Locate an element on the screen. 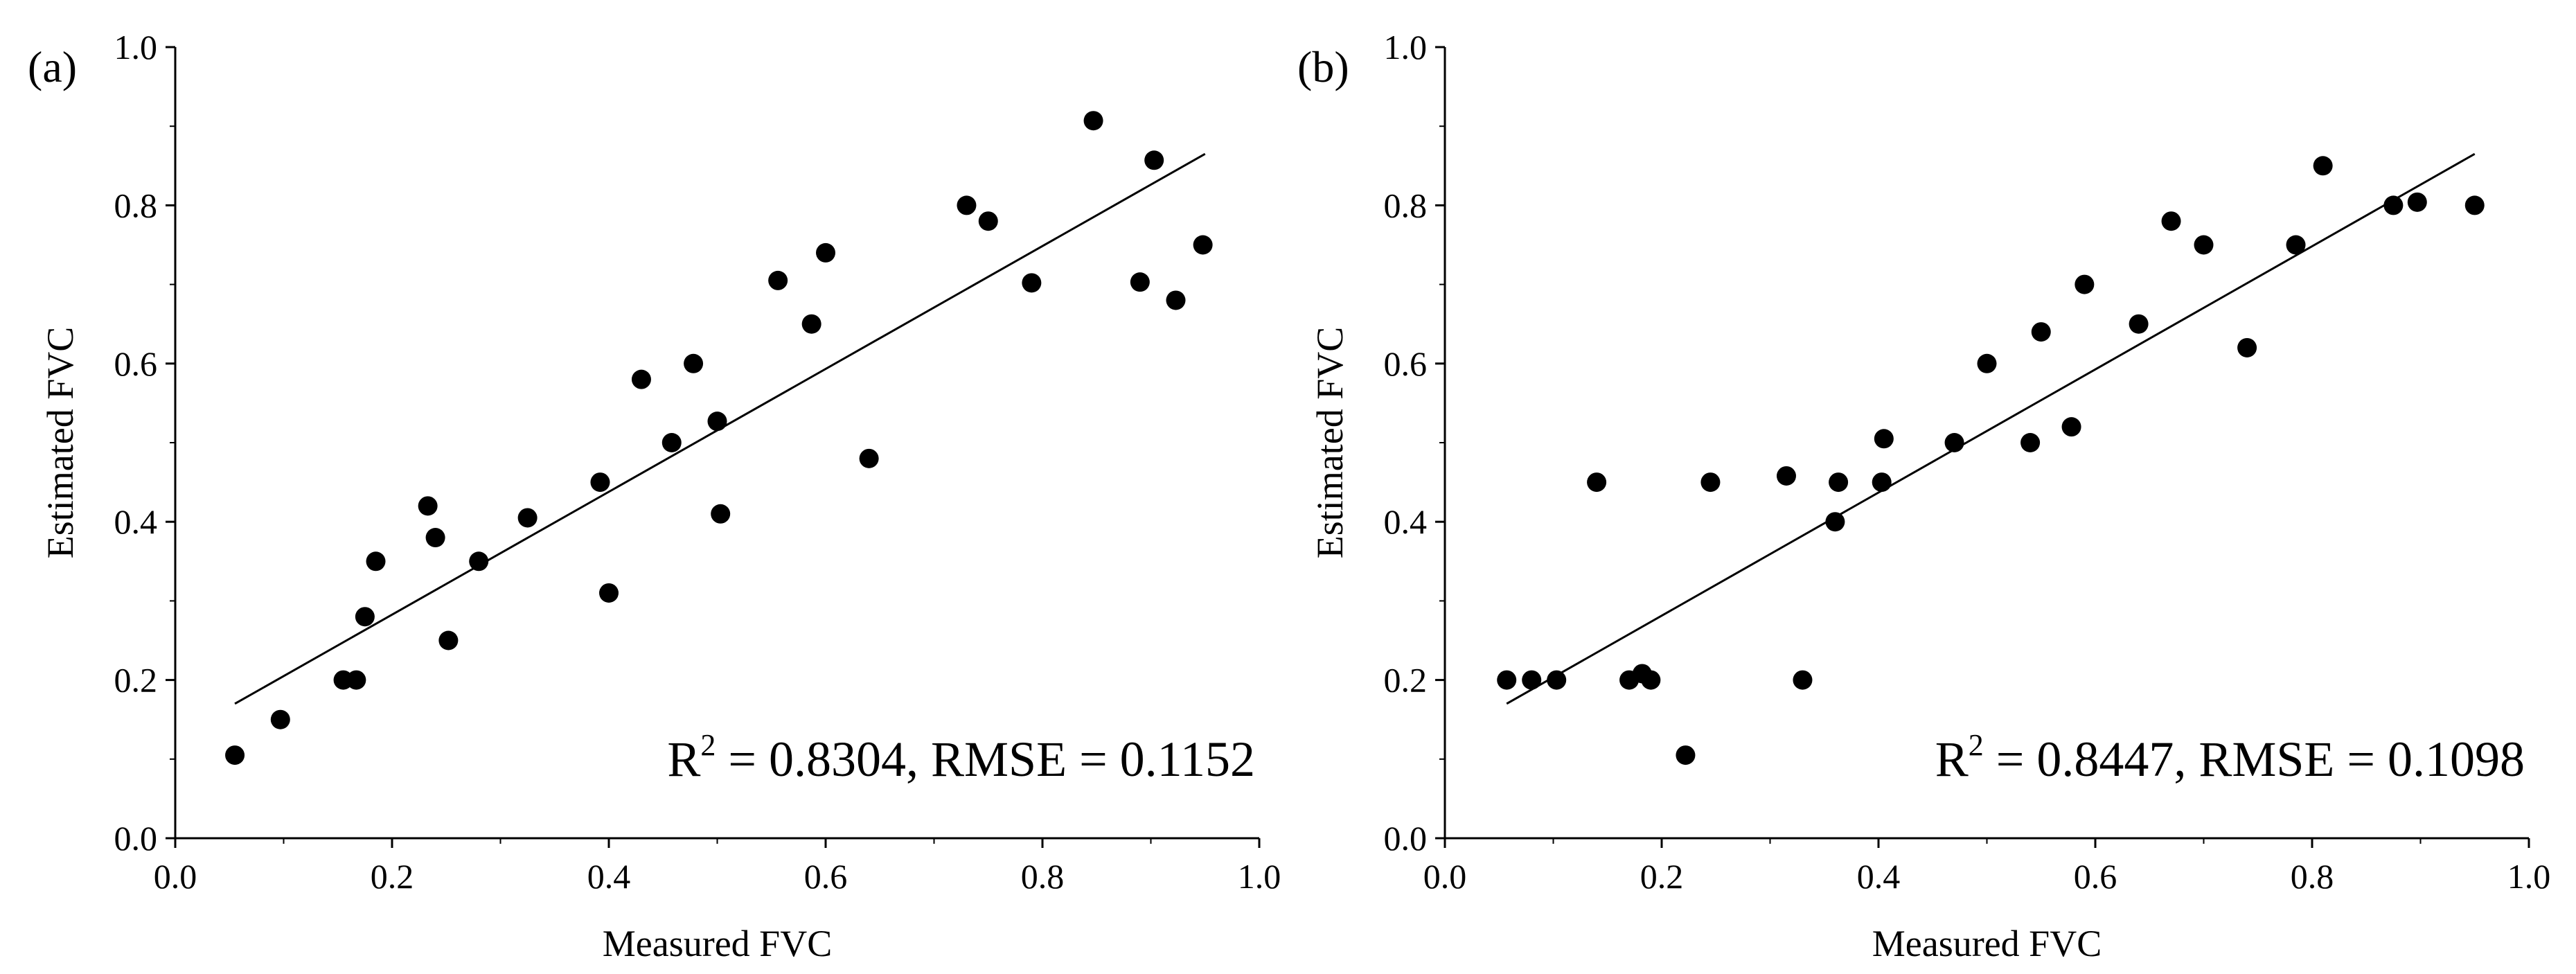 The width and height of the screenshot is (2576, 974). stat-values: = 0.8304, RMSE = 0.1152 is located at coordinates (985, 760).